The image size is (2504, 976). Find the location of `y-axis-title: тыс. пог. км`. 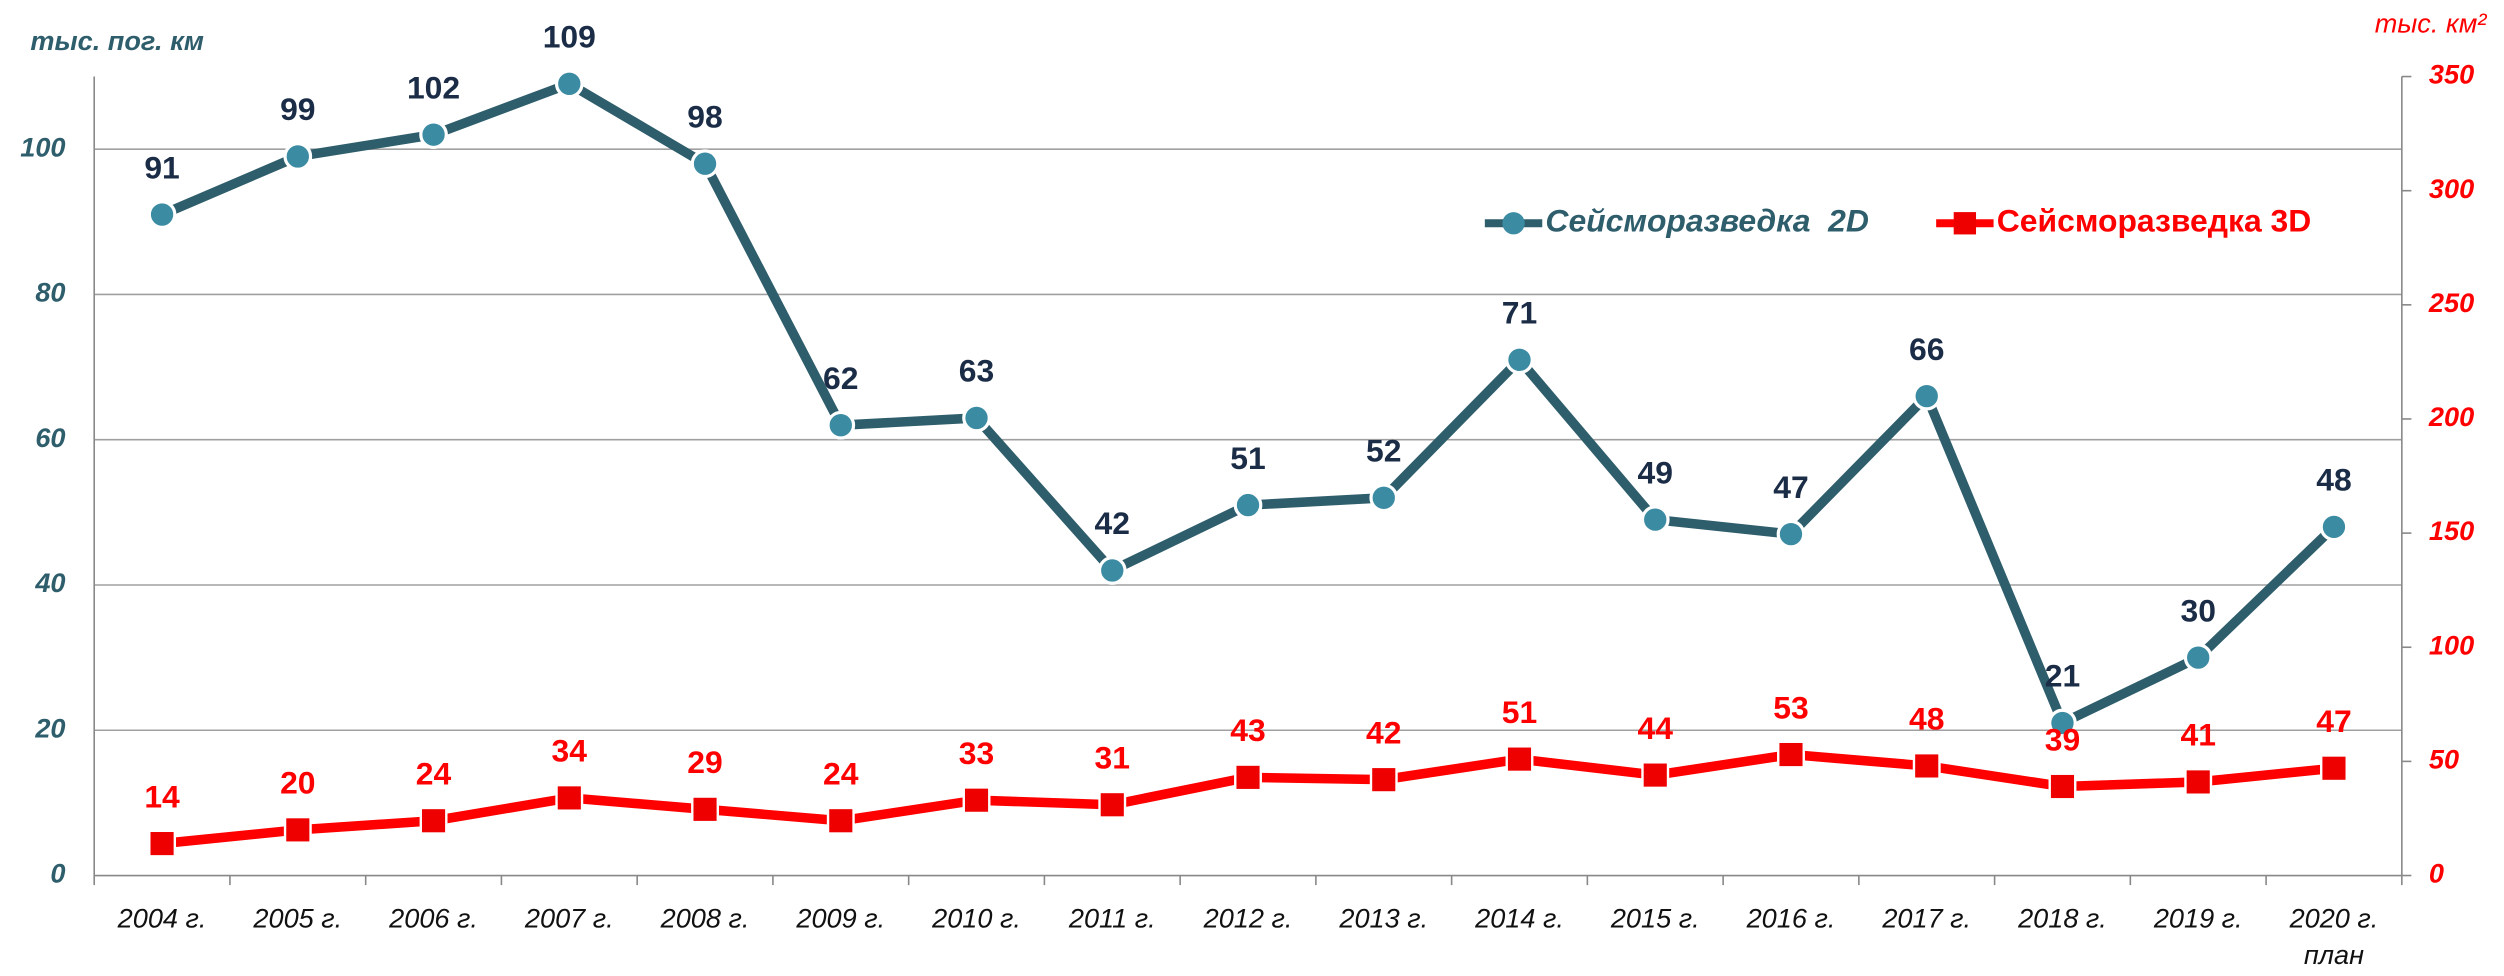

y-axis-title: тыс. пог. км is located at coordinates (116, 40).